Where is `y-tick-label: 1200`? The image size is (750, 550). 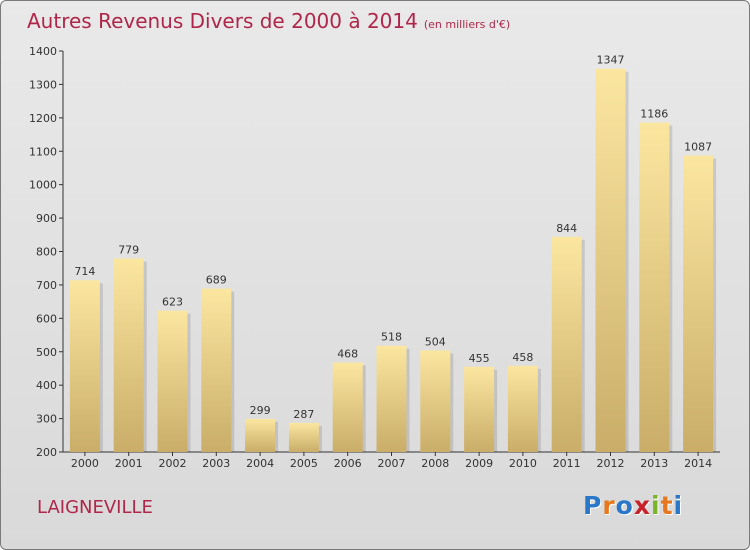 y-tick-label: 1200 is located at coordinates (43, 118).